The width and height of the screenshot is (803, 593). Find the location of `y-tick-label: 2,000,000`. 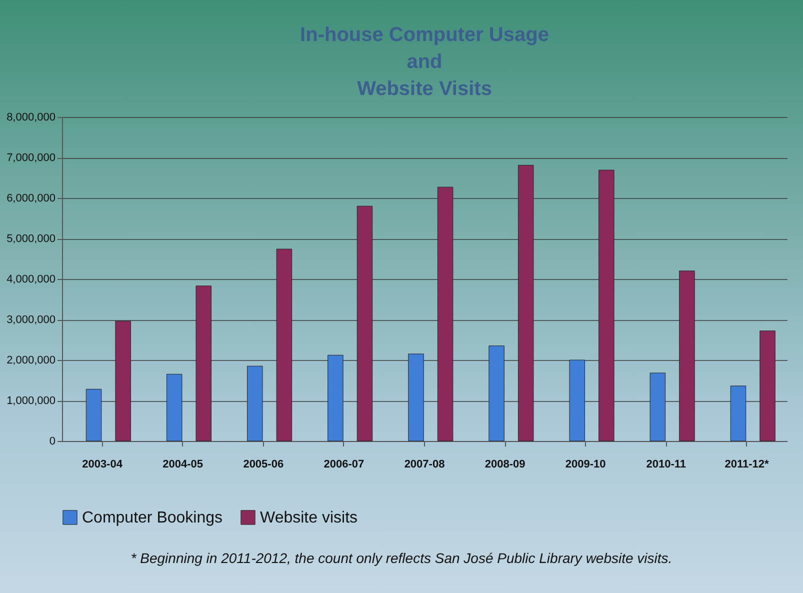

y-tick-label: 2,000,000 is located at coordinates (31, 360).